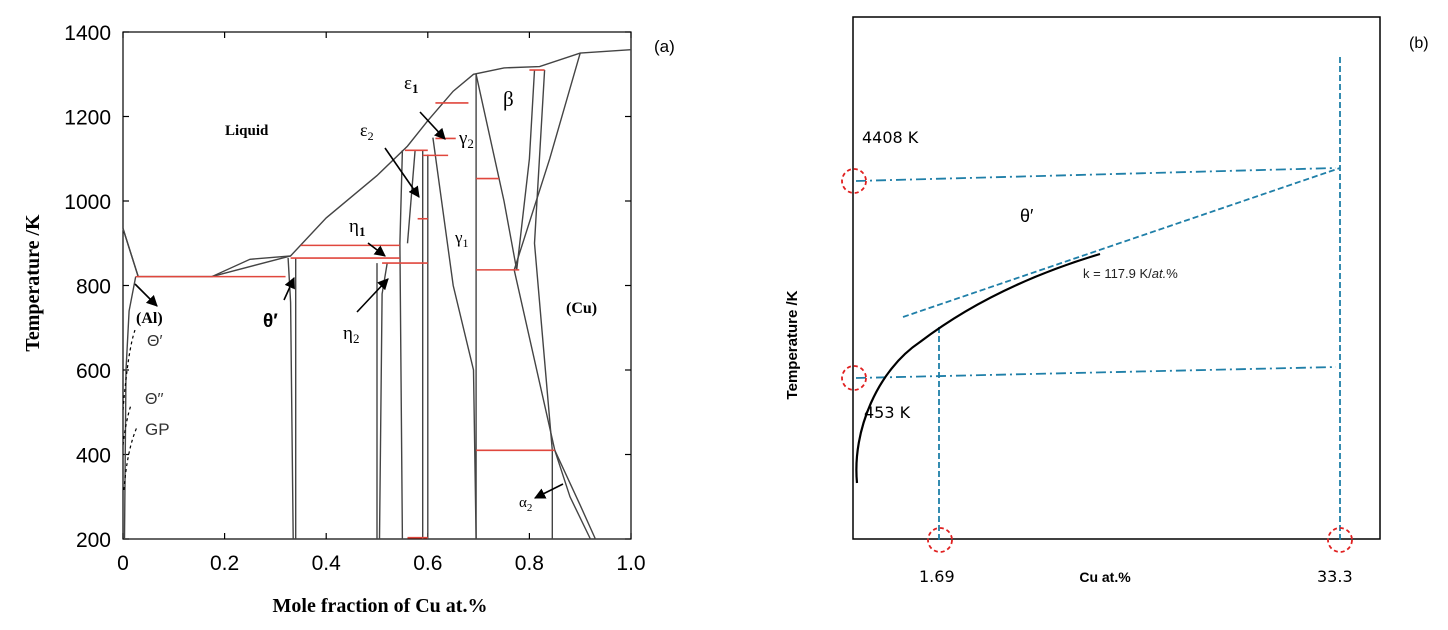 Image resolution: width=1448 pixels, height=630 pixels. Describe the element at coordinates (354, 226) in the screenshot. I see `label-eta1-base: η` at that location.